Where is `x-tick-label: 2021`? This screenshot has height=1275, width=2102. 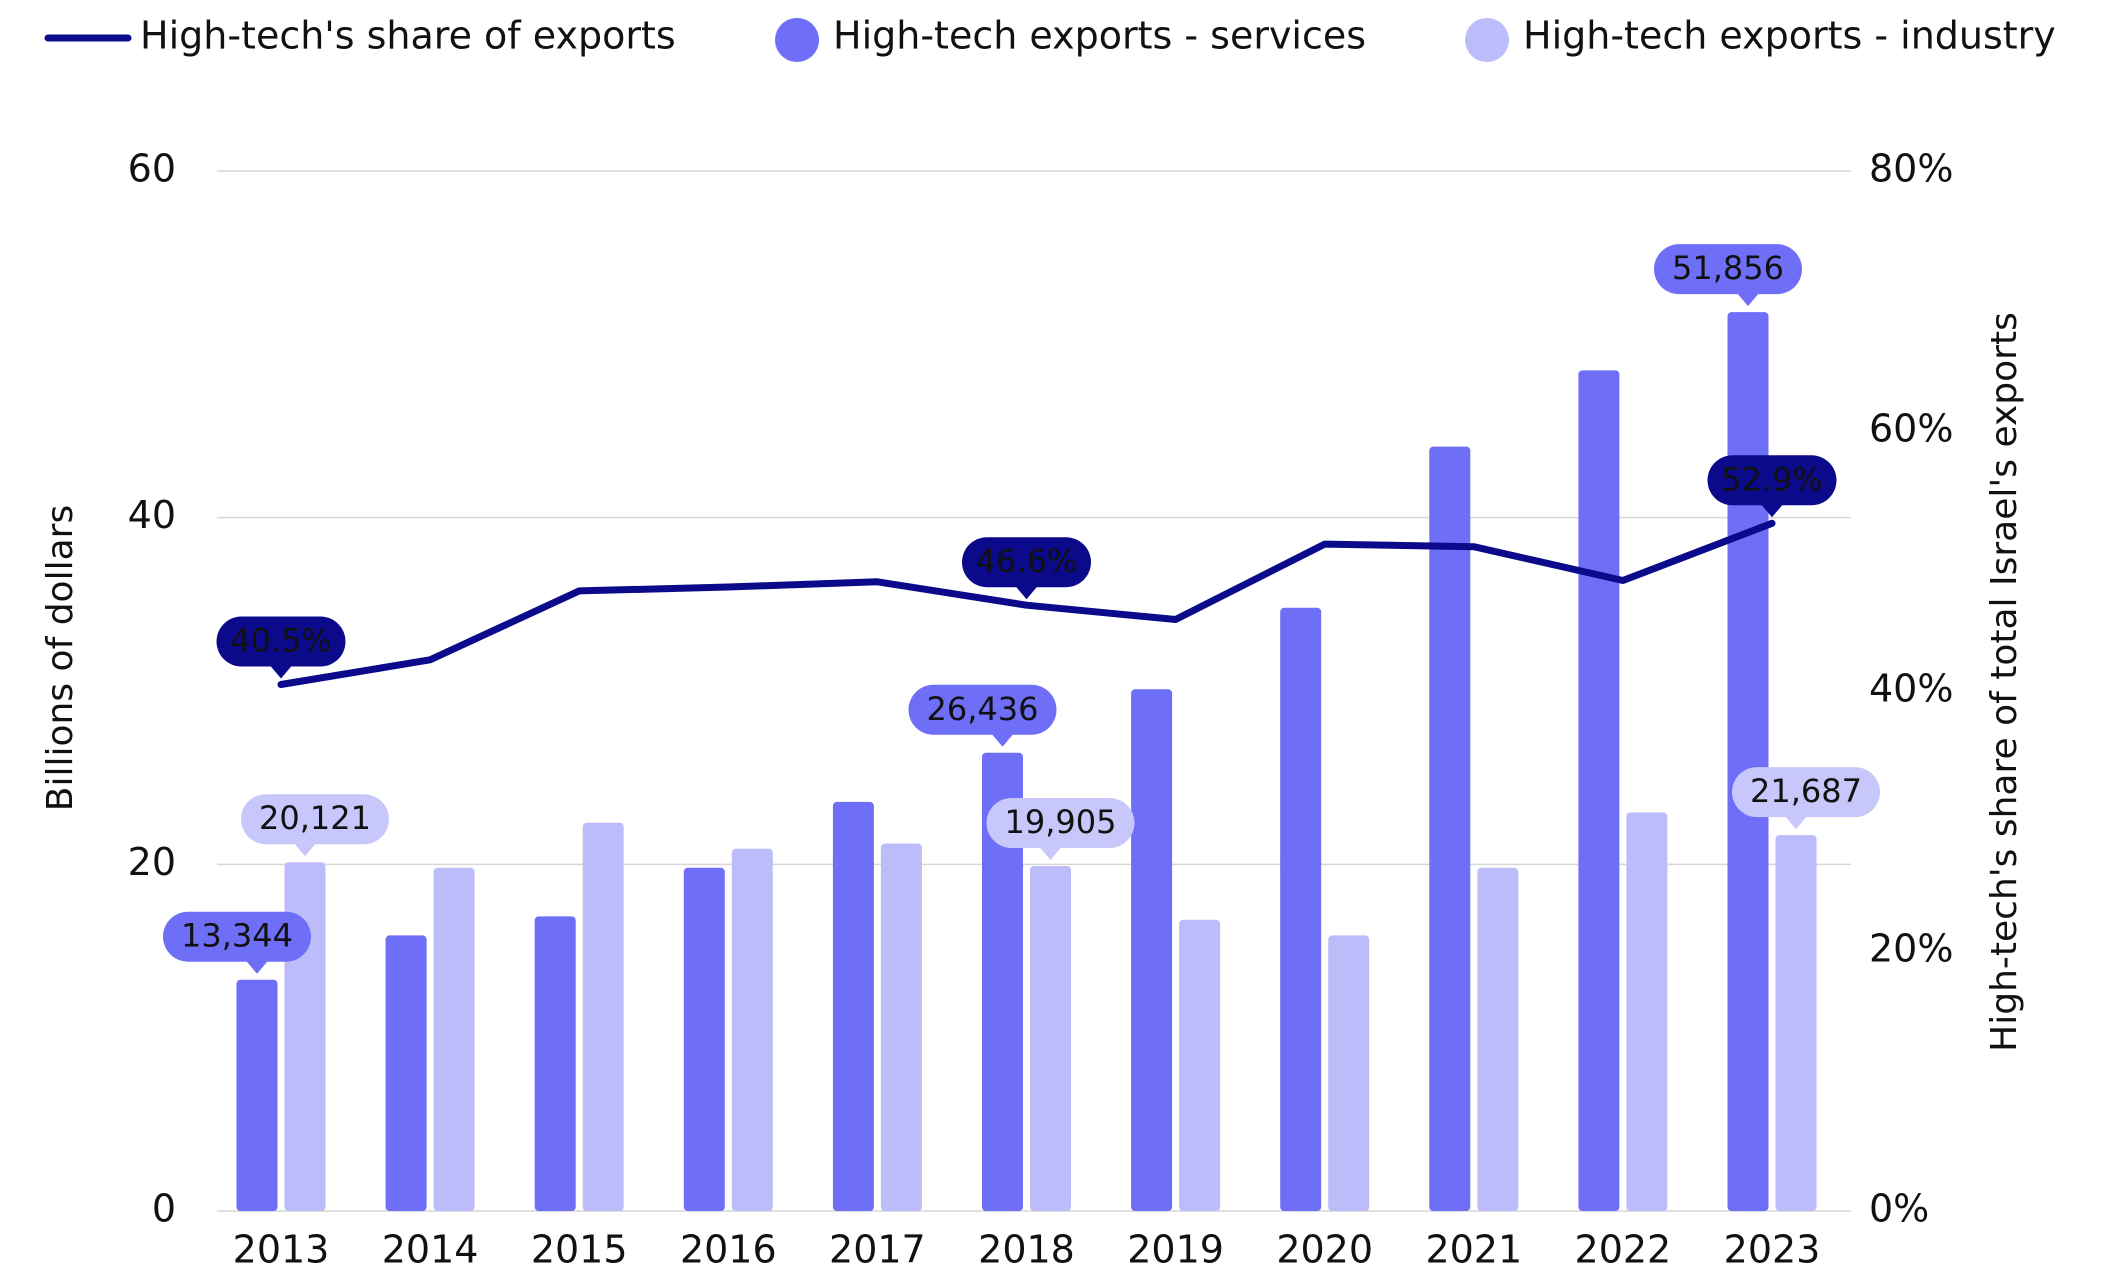
x-tick-label: 2021 is located at coordinates (1473, 1250).